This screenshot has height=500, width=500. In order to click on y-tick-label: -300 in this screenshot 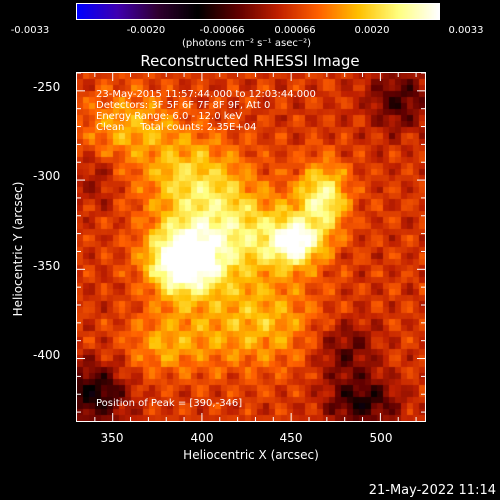, I will do `click(47, 176)`.